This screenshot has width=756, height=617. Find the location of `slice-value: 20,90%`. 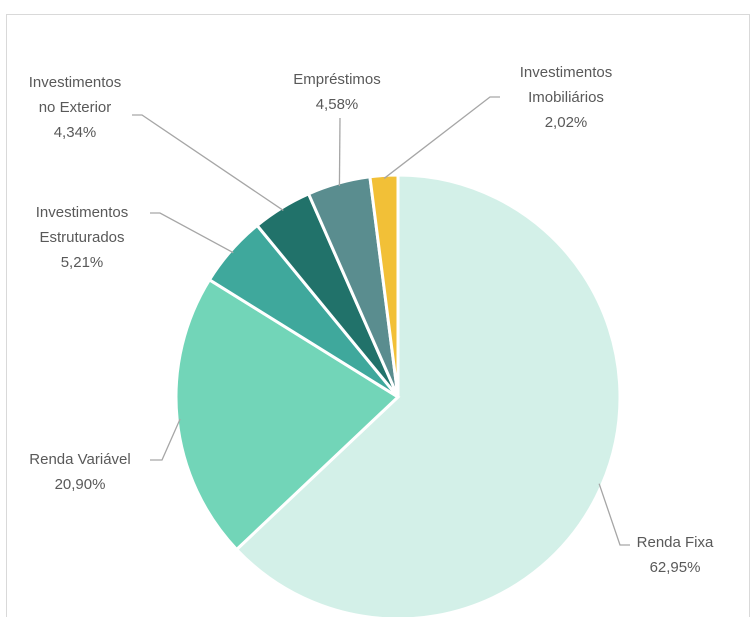

slice-value: 20,90% is located at coordinates (80, 484).